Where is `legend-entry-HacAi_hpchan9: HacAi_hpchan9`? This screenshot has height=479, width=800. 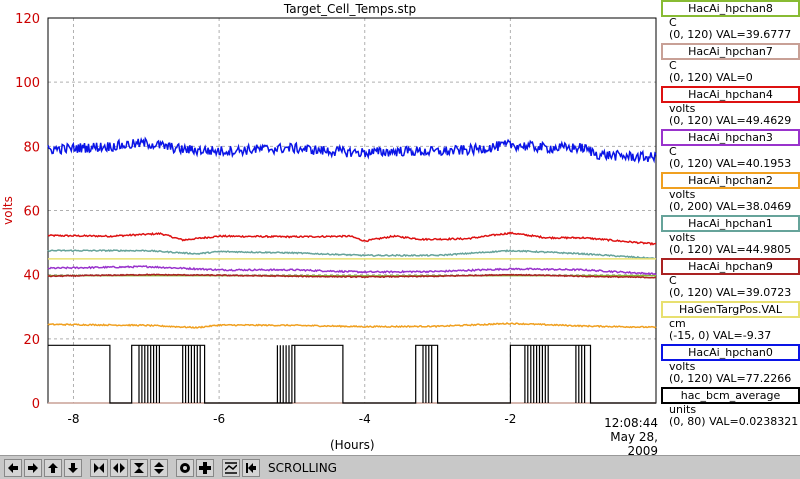 legend-entry-HacAi_hpchan9: HacAi_hpchan9 is located at coordinates (730, 266).